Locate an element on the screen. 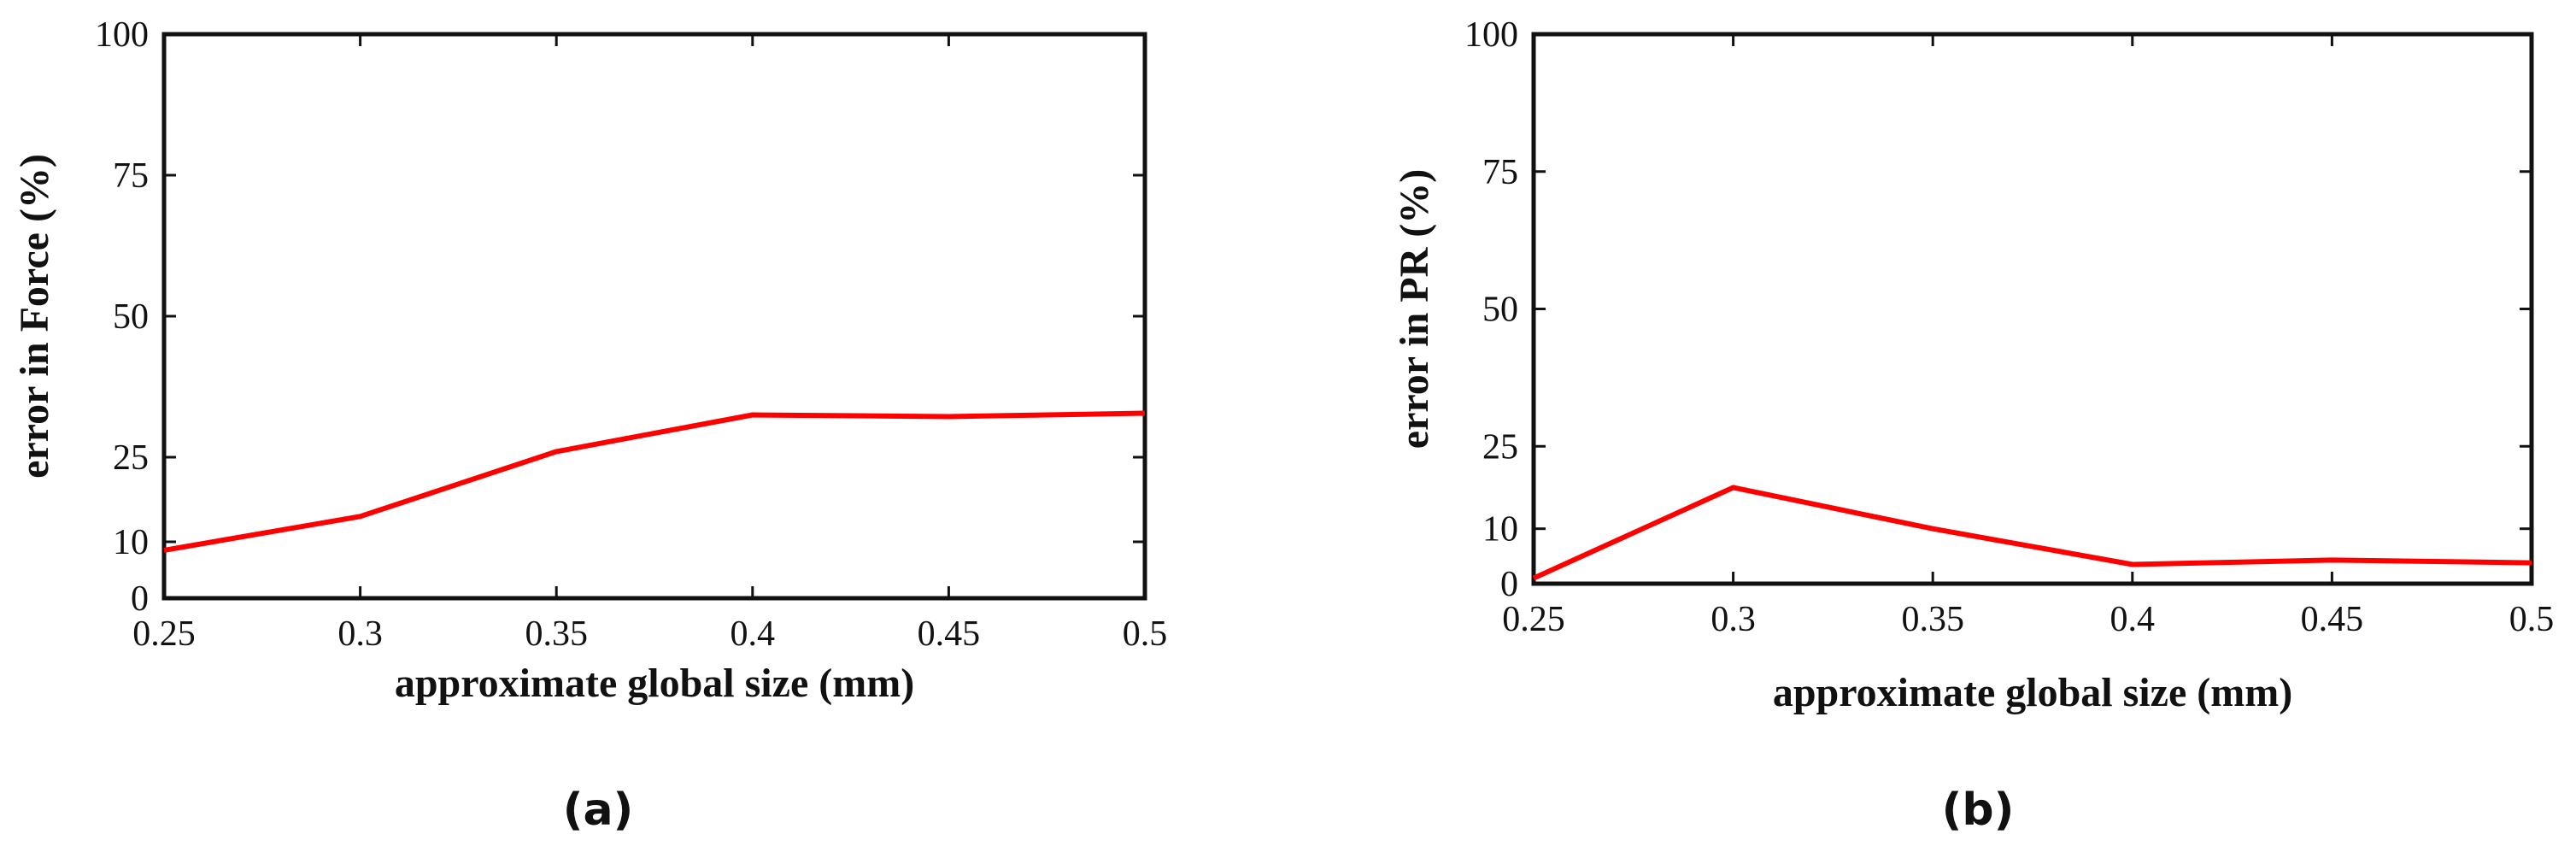  panel-caption: (a) is located at coordinates (598, 810).